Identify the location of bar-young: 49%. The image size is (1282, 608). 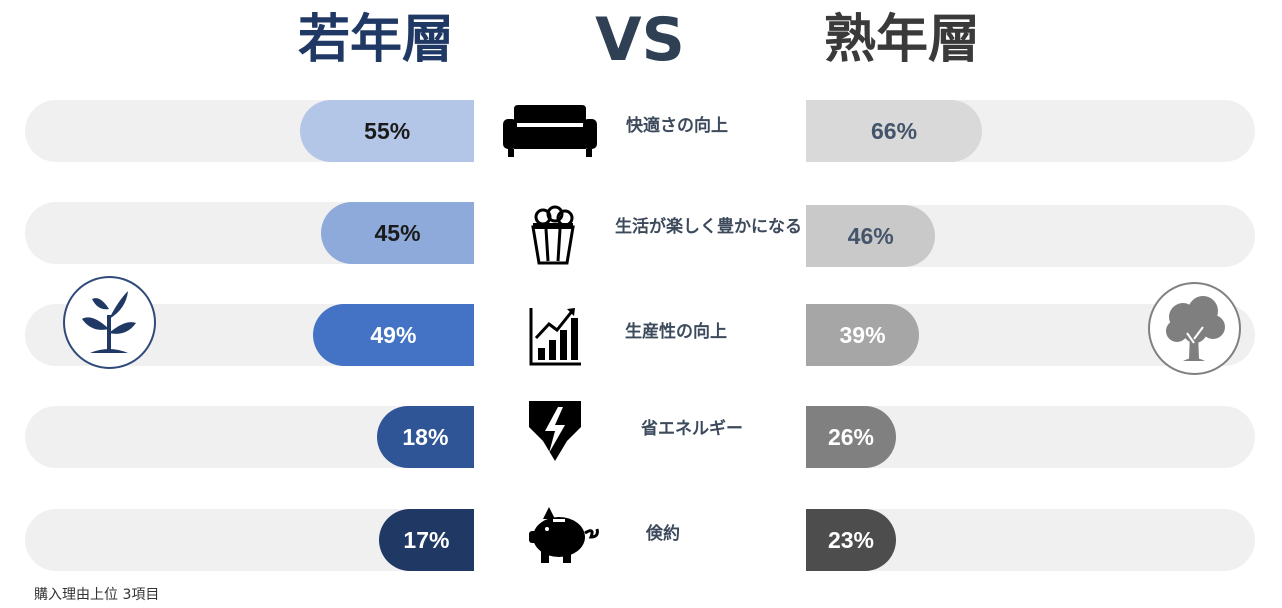
(393, 335).